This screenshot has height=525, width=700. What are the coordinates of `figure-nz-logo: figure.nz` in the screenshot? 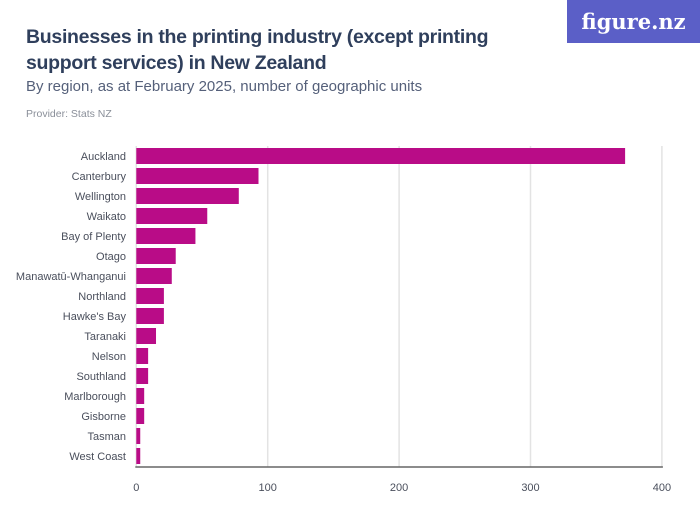 It's located at (633, 21).